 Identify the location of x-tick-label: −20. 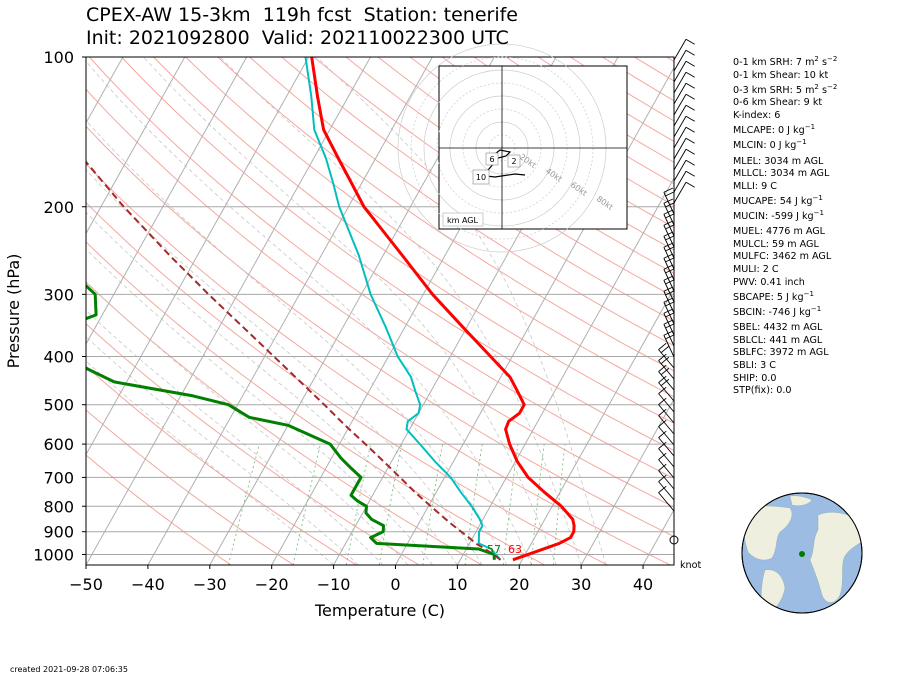
(272, 584).